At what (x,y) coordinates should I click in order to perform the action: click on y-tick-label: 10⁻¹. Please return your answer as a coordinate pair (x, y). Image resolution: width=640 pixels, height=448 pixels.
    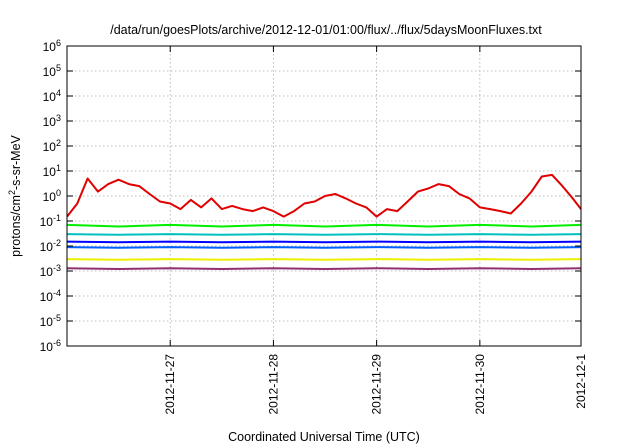
    Looking at the image, I should click on (50, 221).